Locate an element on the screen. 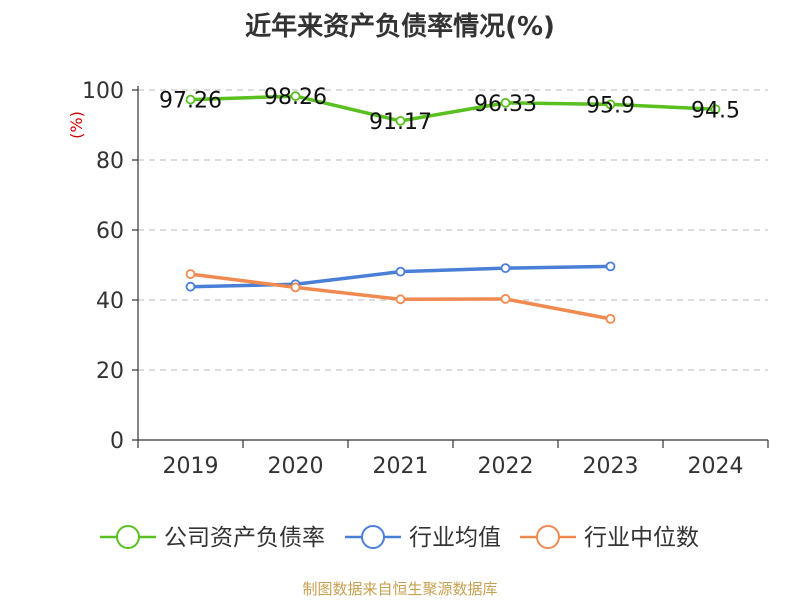  legend-label: 行业中位数 is located at coordinates (641, 538).